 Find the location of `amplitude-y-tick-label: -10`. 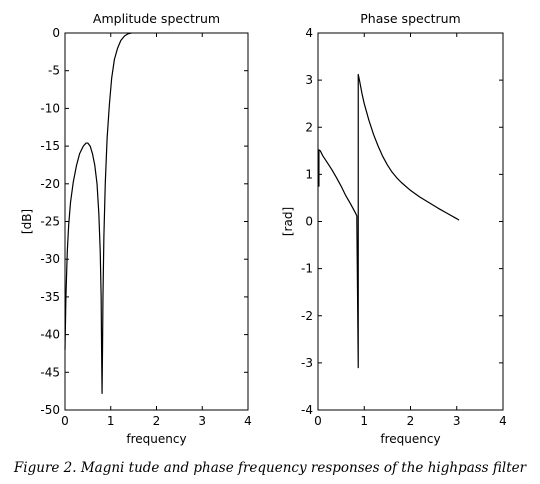

amplitude-y-tick-label: -10 is located at coordinates (50, 108).